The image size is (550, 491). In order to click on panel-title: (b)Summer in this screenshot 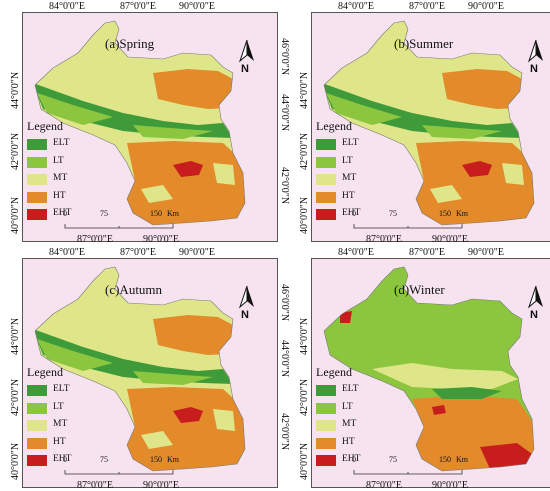, I will do `click(424, 43)`.